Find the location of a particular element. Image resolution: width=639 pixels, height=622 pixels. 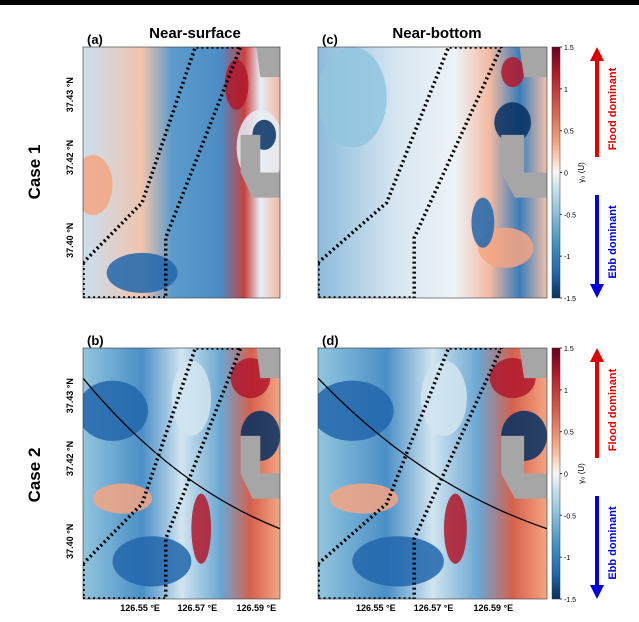

row-label: Case 1 is located at coordinates (34, 172).